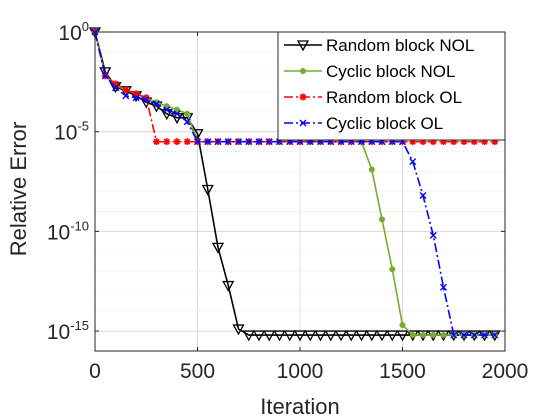 The width and height of the screenshot is (560, 420). Describe the element at coordinates (300, 371) in the screenshot. I see `x-tick-label: 1000` at that location.